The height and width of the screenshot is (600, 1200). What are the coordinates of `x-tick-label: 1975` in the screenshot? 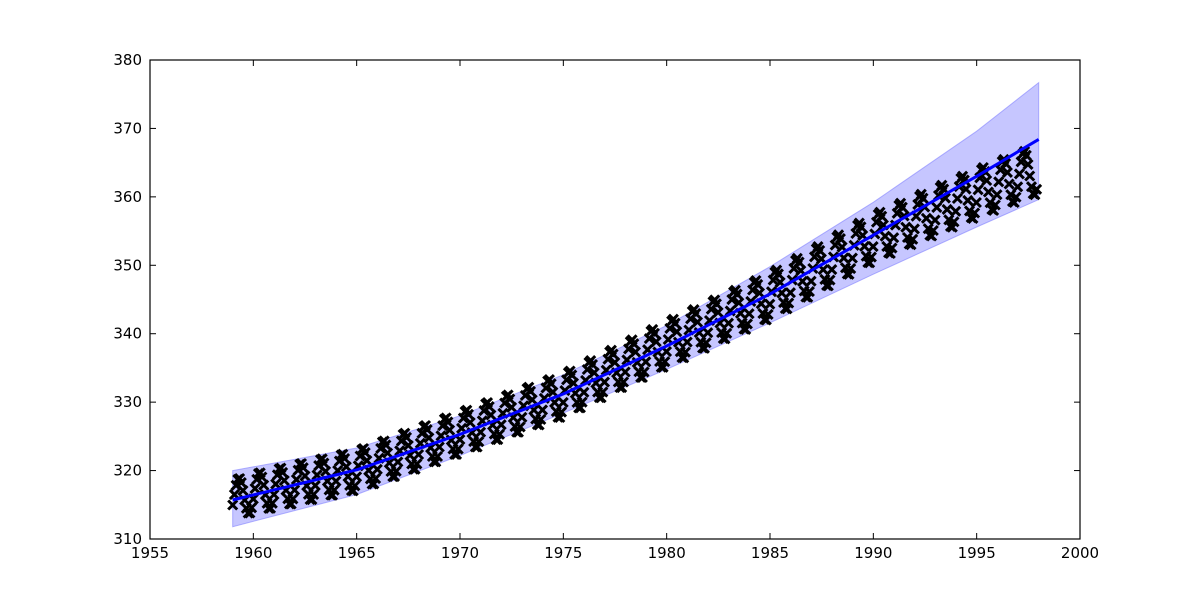 It's located at (563, 553).